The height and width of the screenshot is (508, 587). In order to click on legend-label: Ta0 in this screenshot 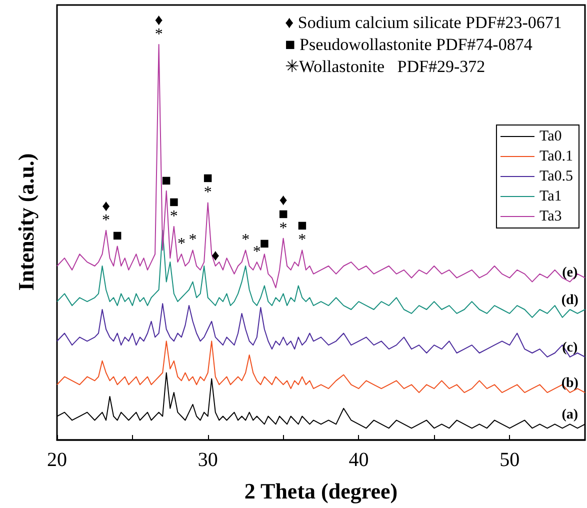, I will do `click(550, 136)`.